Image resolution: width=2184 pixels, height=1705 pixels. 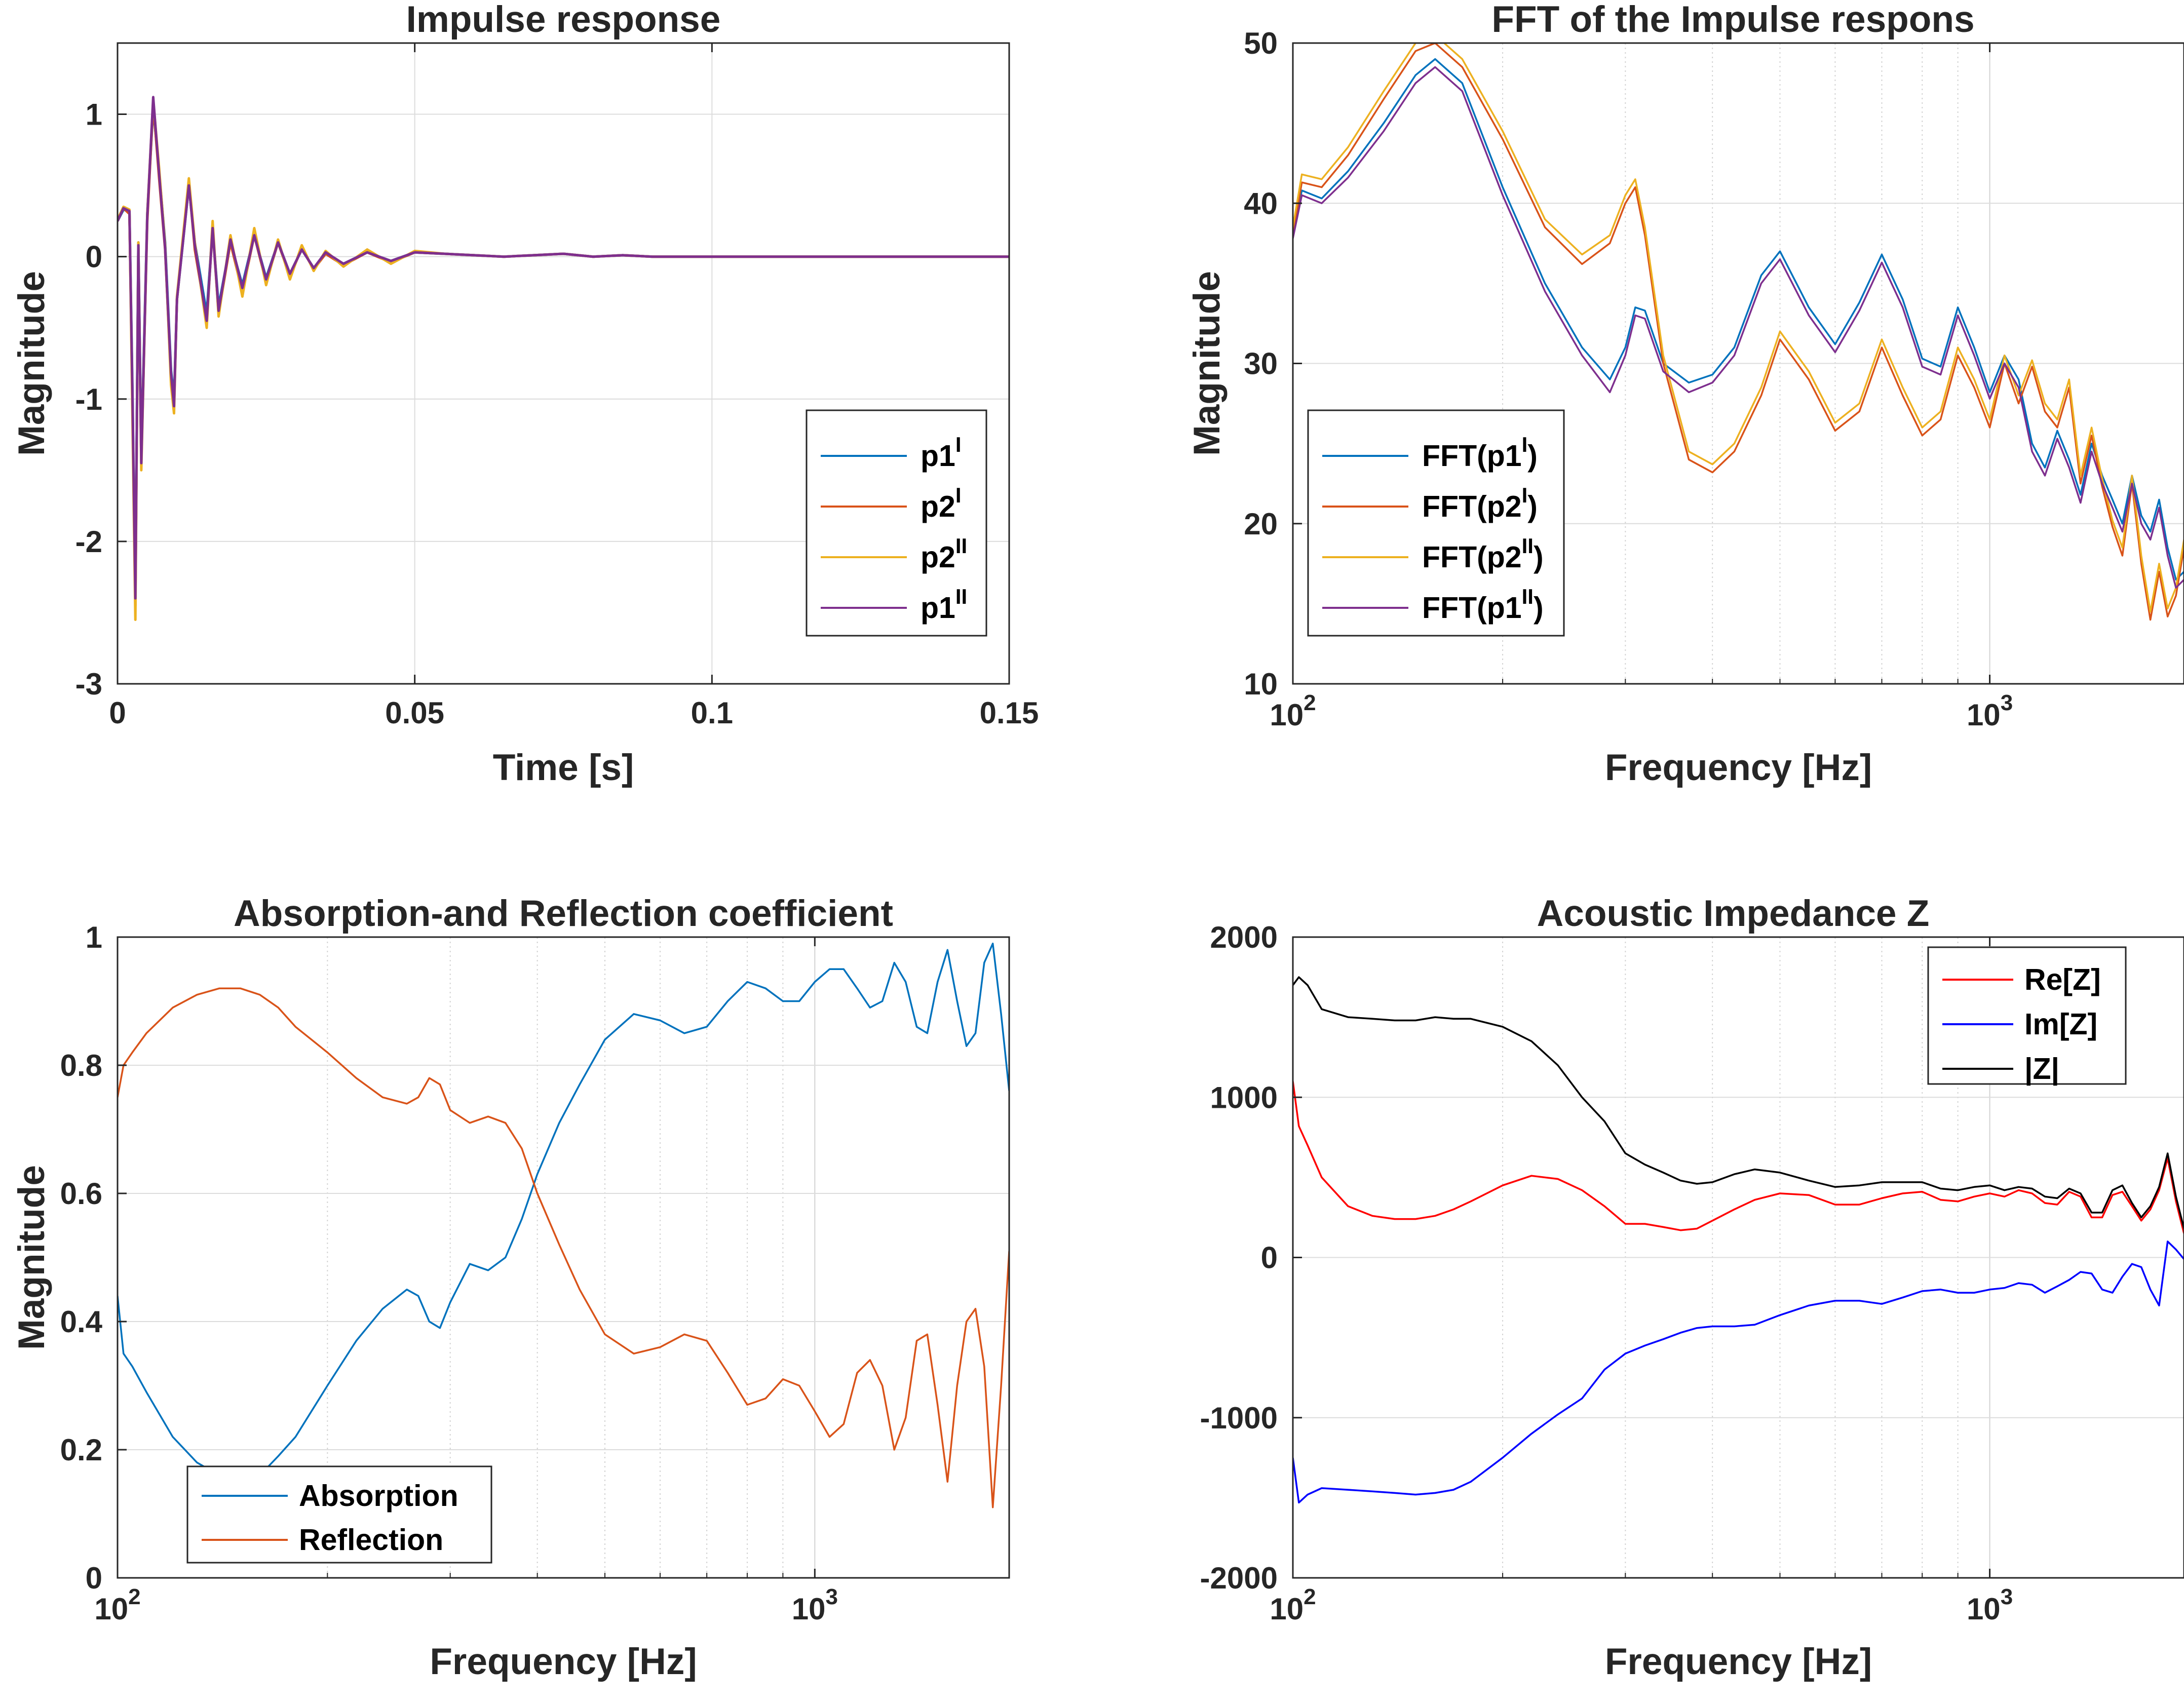 What do you see at coordinates (81, 1065) in the screenshot?
I see `y-tick-label: 0.8` at bounding box center [81, 1065].